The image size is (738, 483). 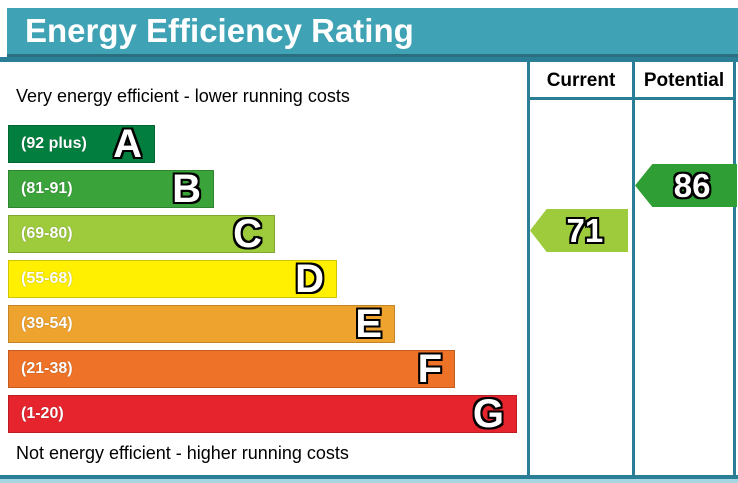 What do you see at coordinates (47, 233) in the screenshot?
I see `band-range-label: (69-80)` at bounding box center [47, 233].